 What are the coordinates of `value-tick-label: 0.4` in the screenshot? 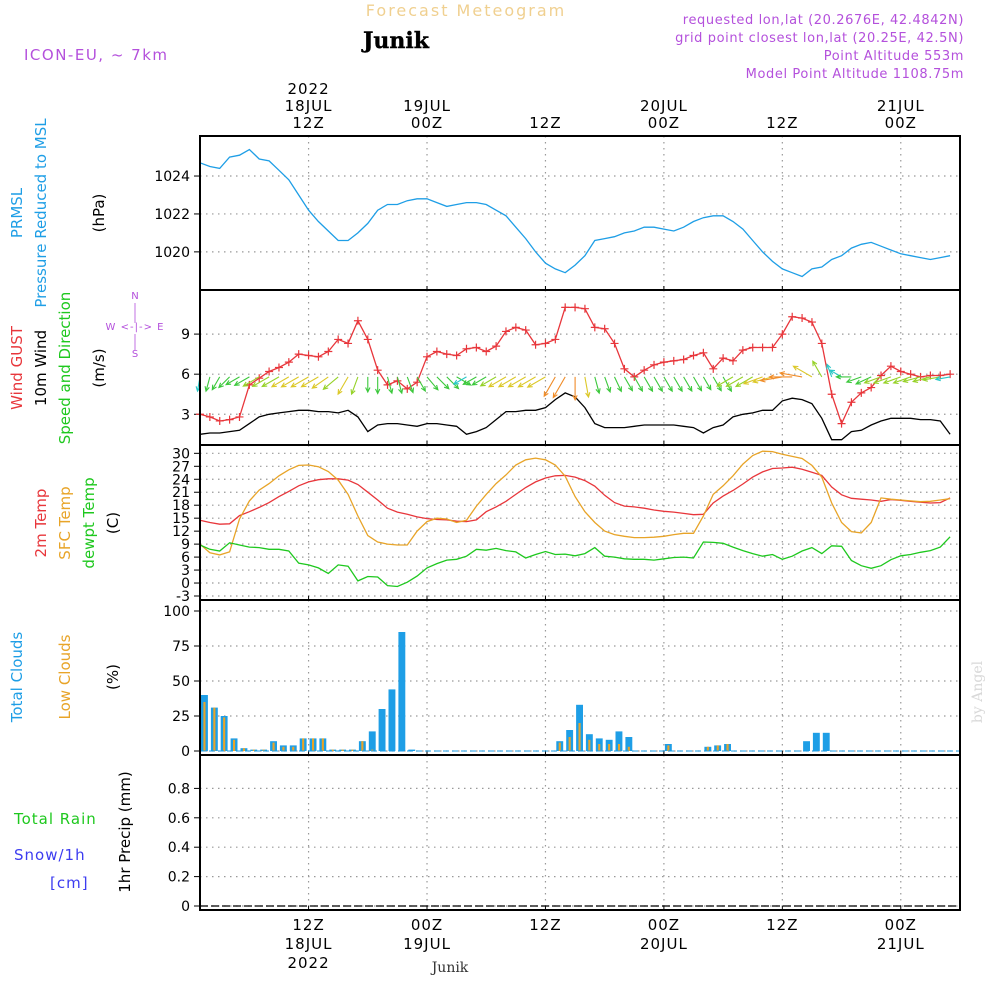 It's located at (179, 848).